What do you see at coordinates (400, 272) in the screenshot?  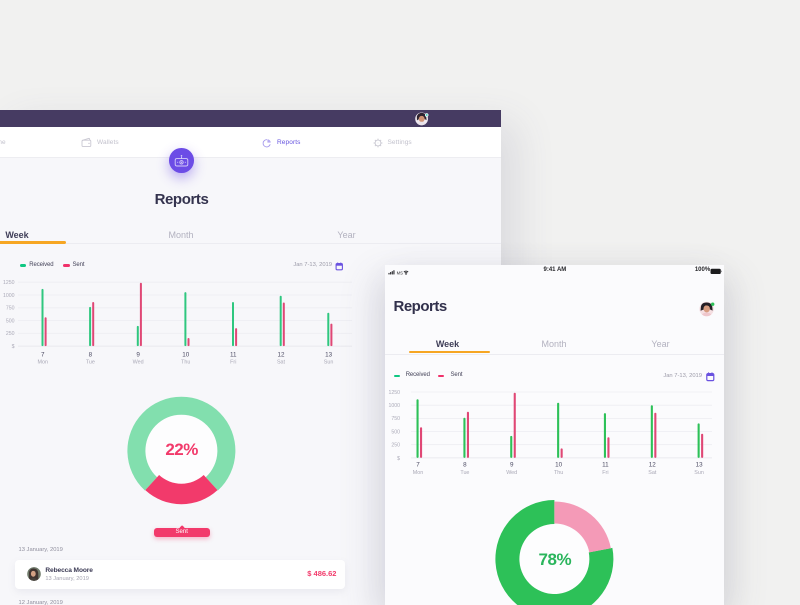 I see `svg-text: MS` at bounding box center [400, 272].